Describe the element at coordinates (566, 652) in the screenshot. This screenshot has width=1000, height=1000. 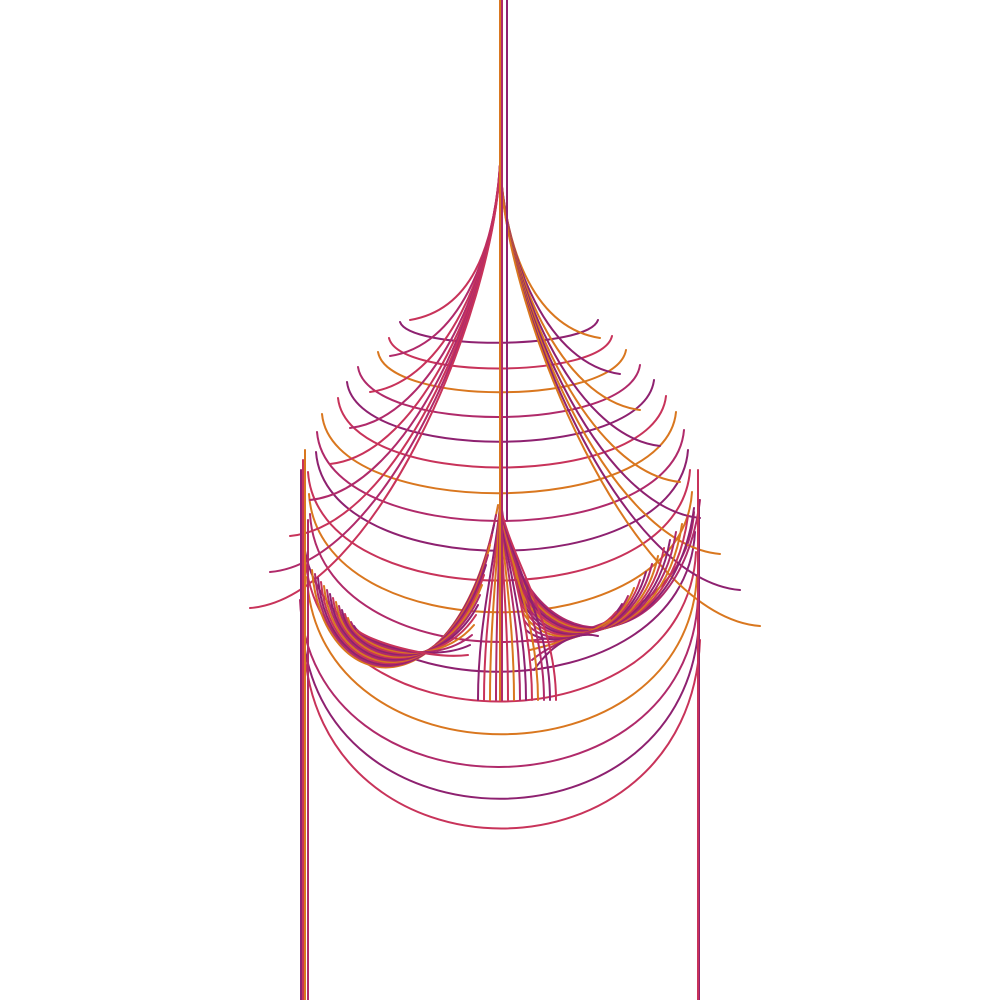
I see `lower-right-arc` at that location.